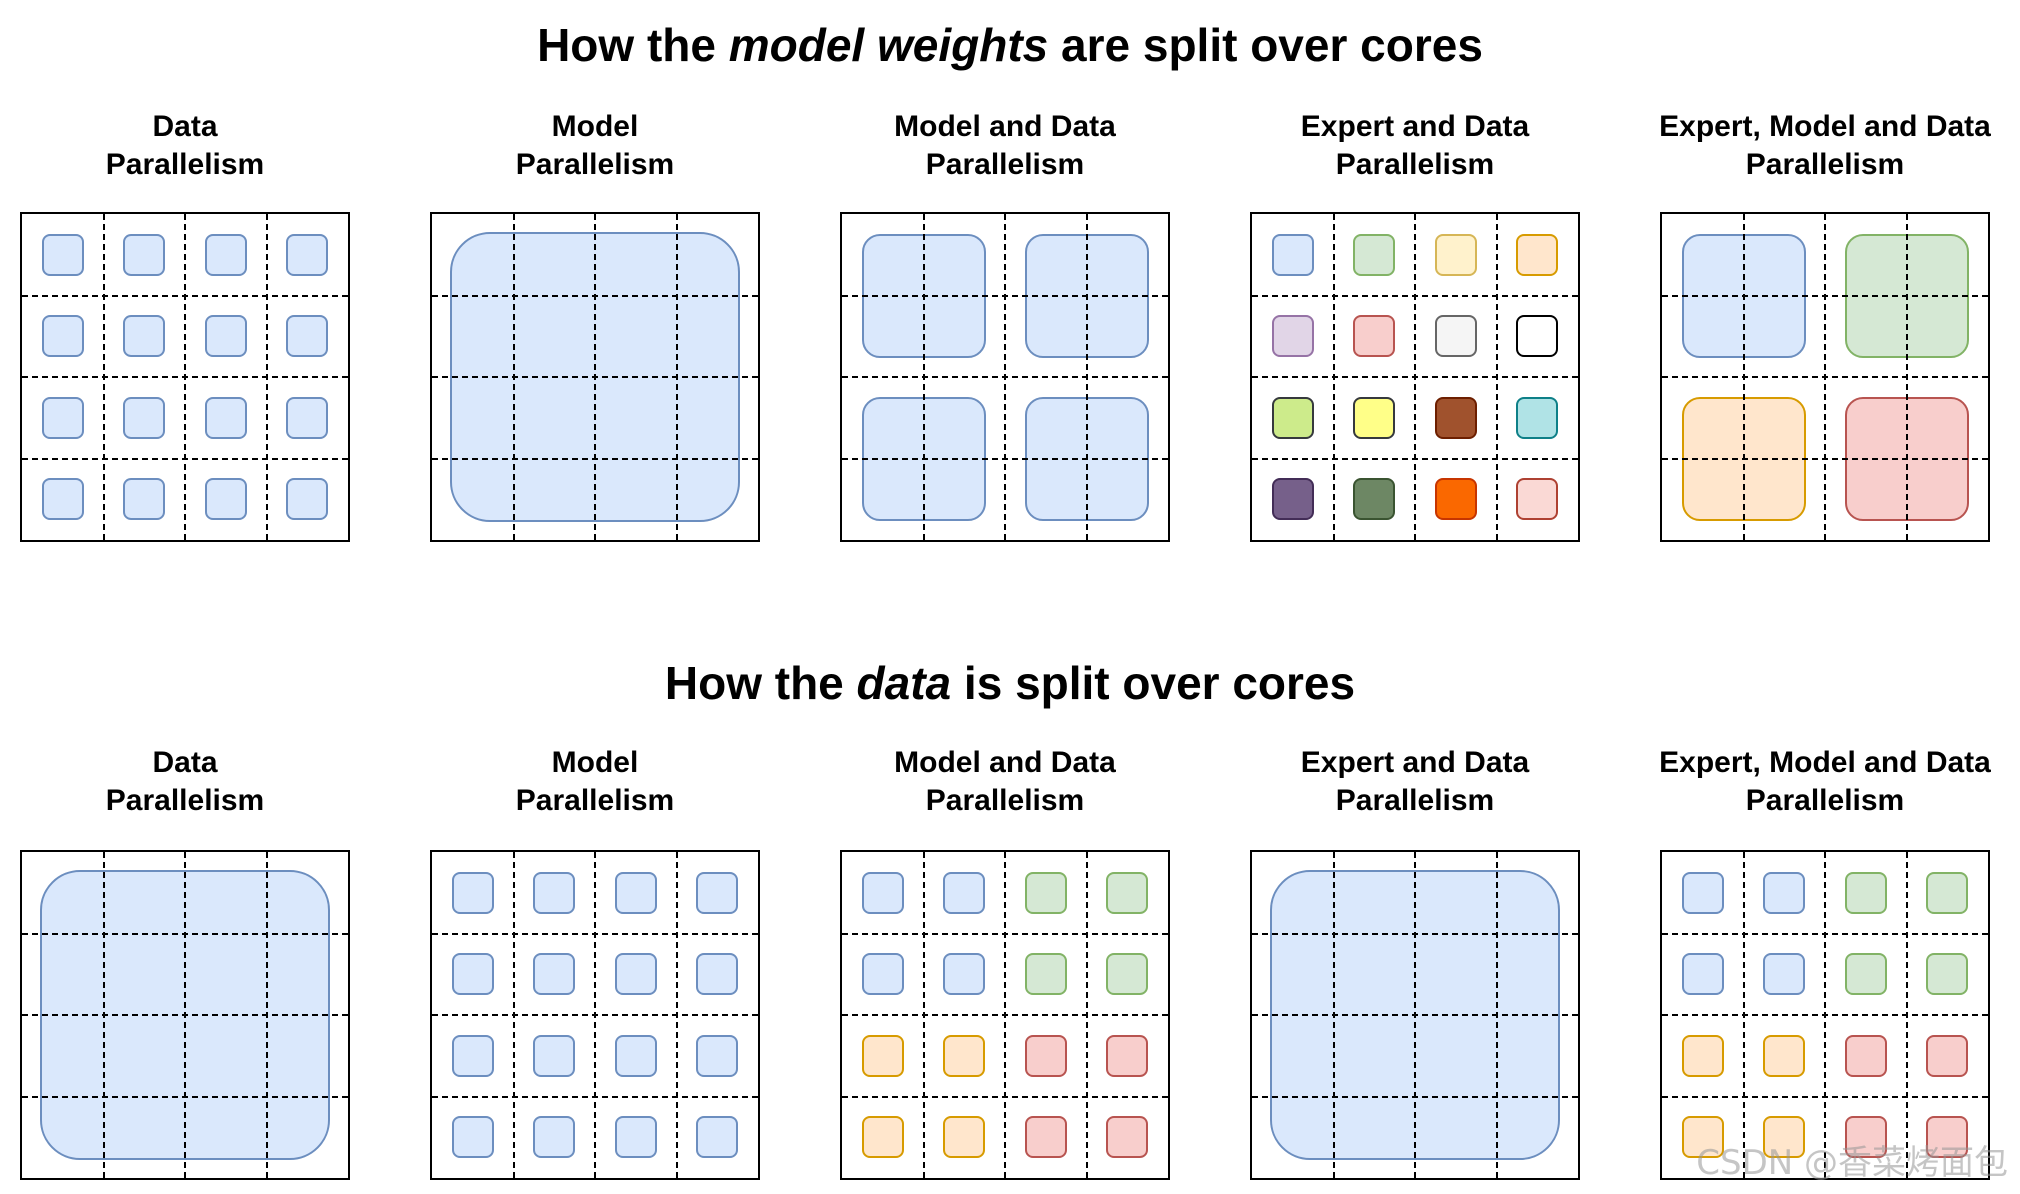 Image resolution: width=2020 pixels, height=1194 pixels. What do you see at coordinates (1810, 146) in the screenshot?
I see `panel-title: Expert, Model and Data Parallelism` at bounding box center [1810, 146].